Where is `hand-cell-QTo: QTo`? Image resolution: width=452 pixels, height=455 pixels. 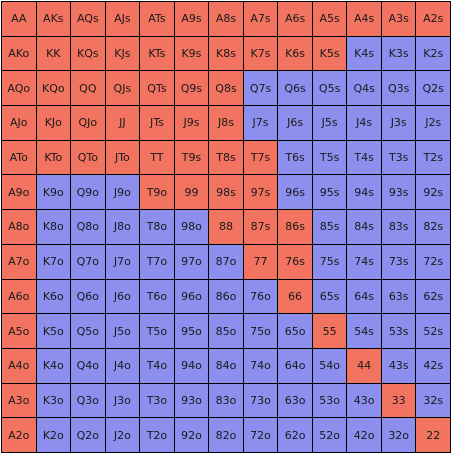 hand-cell-QTo: QTo is located at coordinates (88, 157).